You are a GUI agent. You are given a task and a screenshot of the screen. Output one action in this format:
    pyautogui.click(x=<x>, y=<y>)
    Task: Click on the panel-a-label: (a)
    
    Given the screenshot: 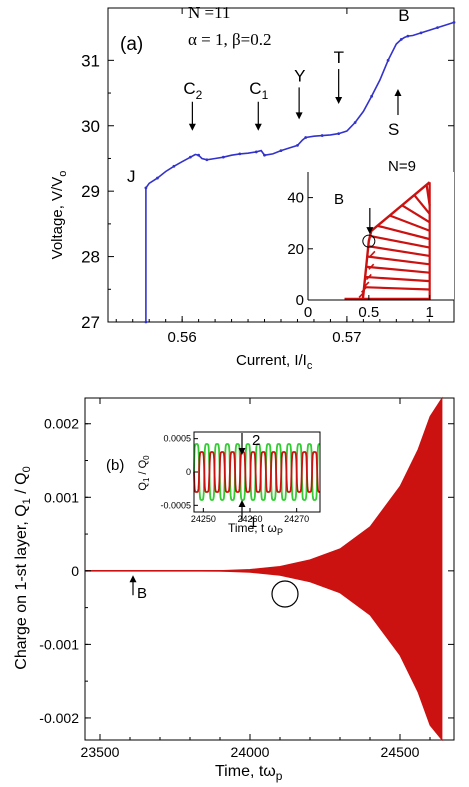 What is the action you would take?
    pyautogui.click(x=131, y=44)
    